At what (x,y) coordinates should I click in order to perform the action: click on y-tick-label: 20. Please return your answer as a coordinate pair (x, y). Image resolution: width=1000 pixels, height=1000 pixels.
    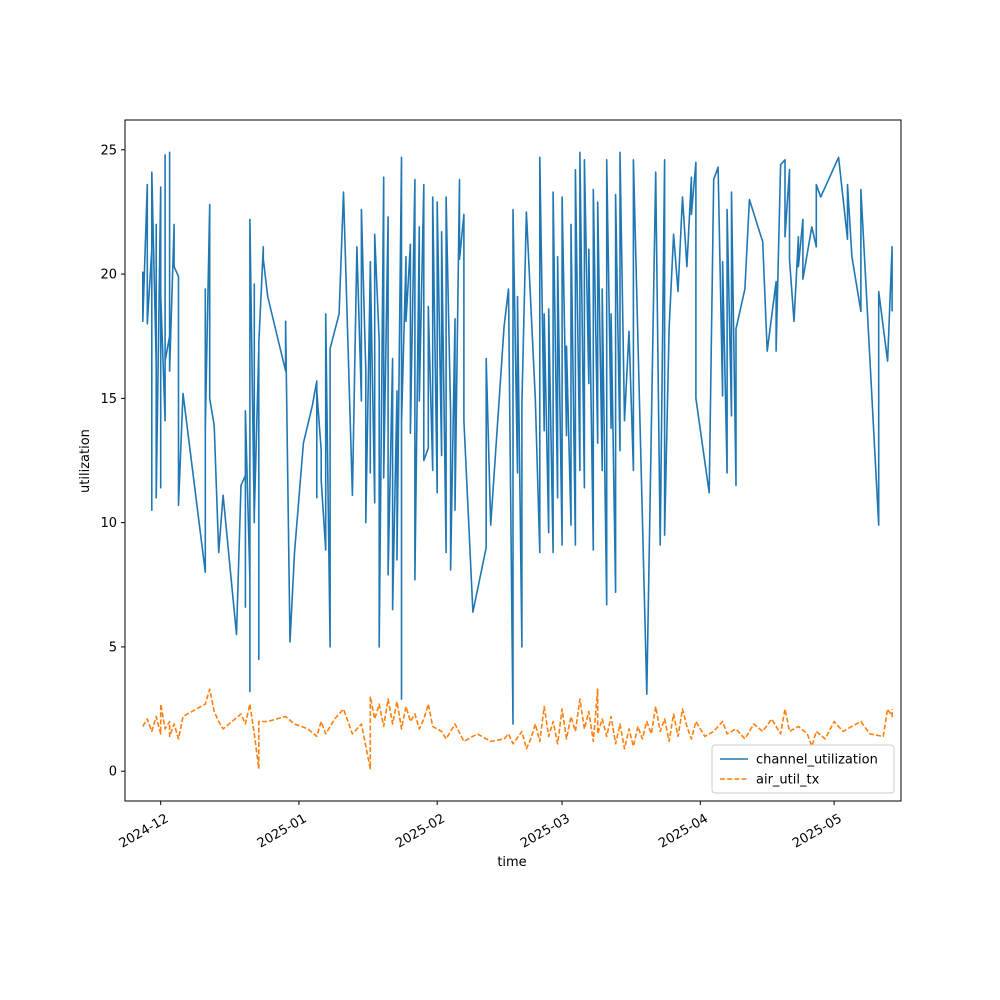
    Looking at the image, I should click on (108, 275).